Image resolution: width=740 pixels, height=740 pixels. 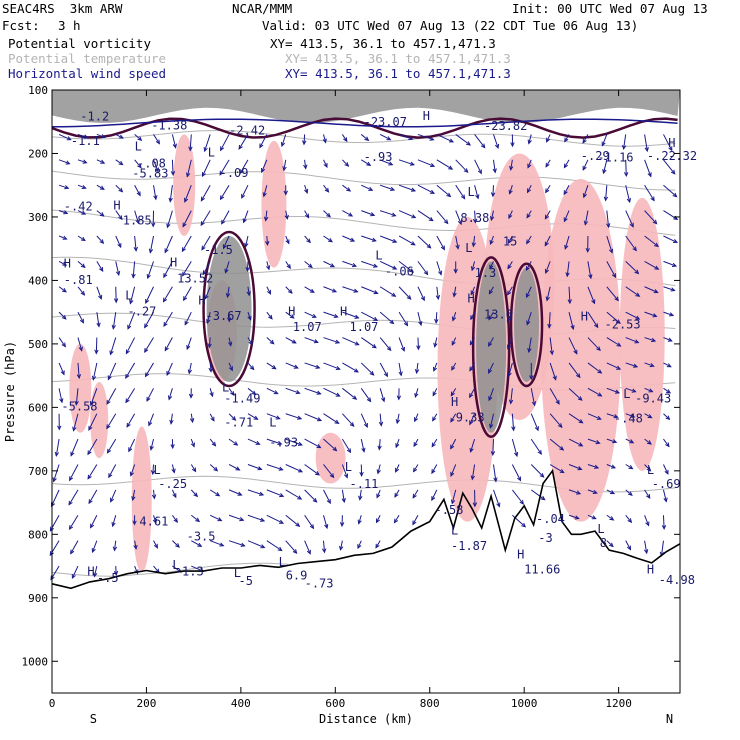 I want to click on contour-label: -5, so click(x=246, y=581).